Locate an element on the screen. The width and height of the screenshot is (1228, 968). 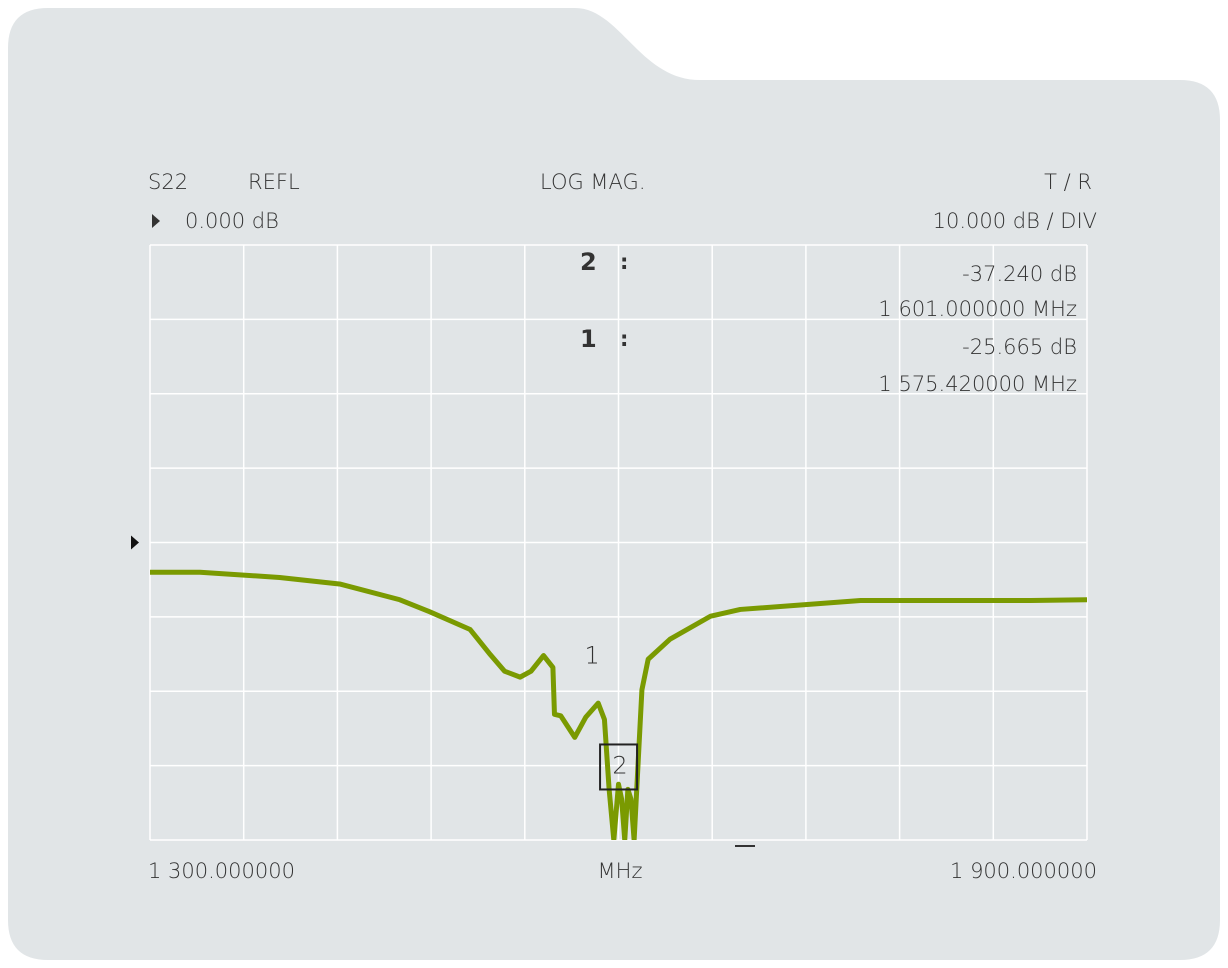
marker-symbol: 2 is located at coordinates (619, 765).